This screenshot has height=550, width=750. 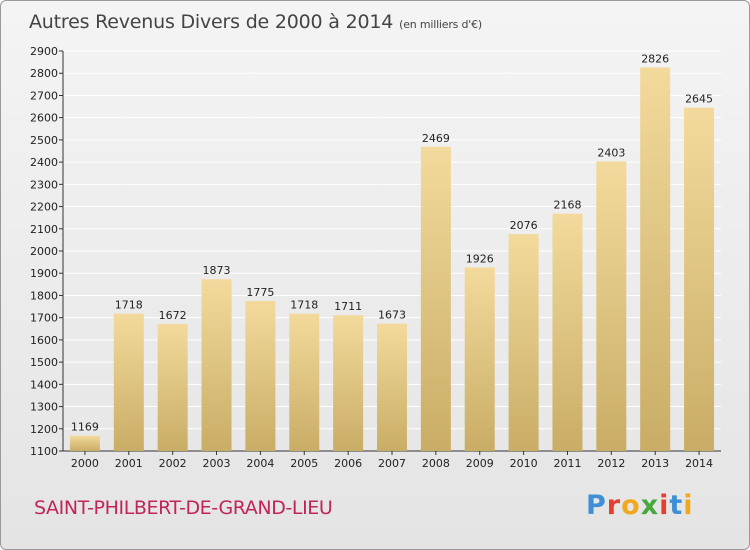 I want to click on chart-subtitle: (en milliers d'€), so click(x=441, y=24).